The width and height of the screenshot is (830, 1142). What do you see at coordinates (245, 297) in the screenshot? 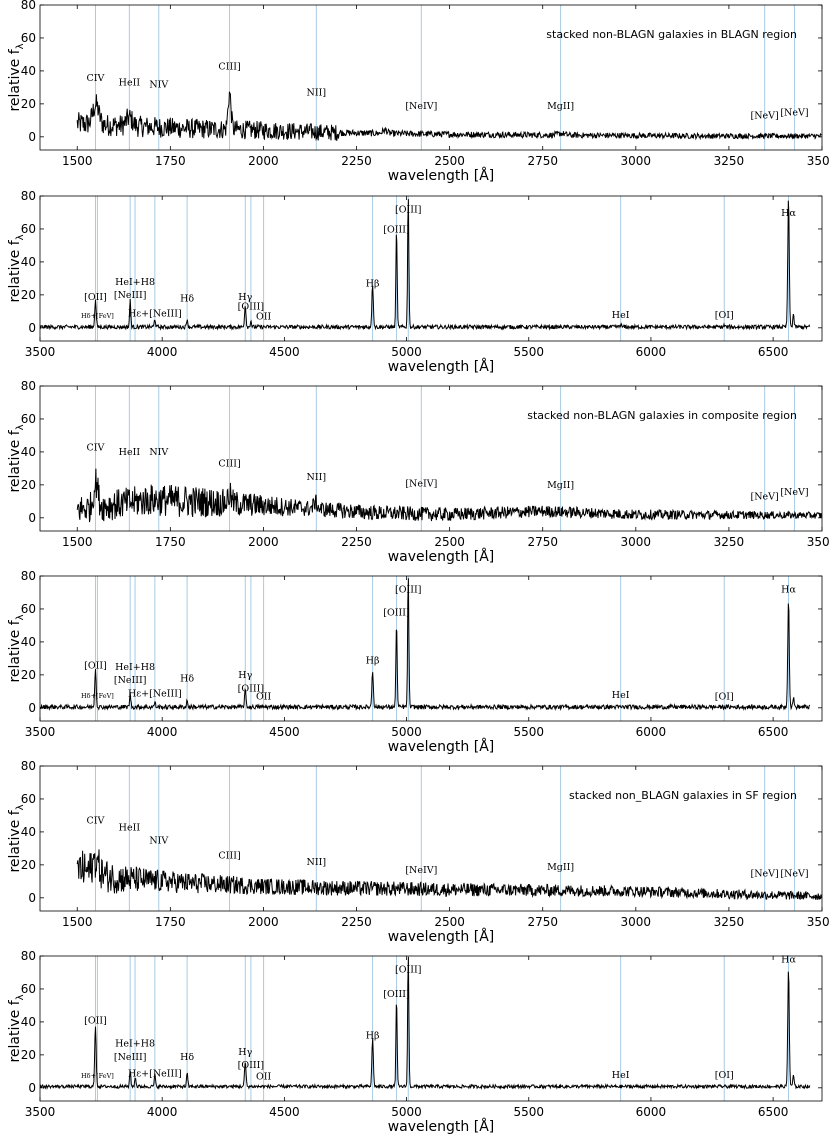
I see `emission-line-label: Hγ` at bounding box center [245, 297].